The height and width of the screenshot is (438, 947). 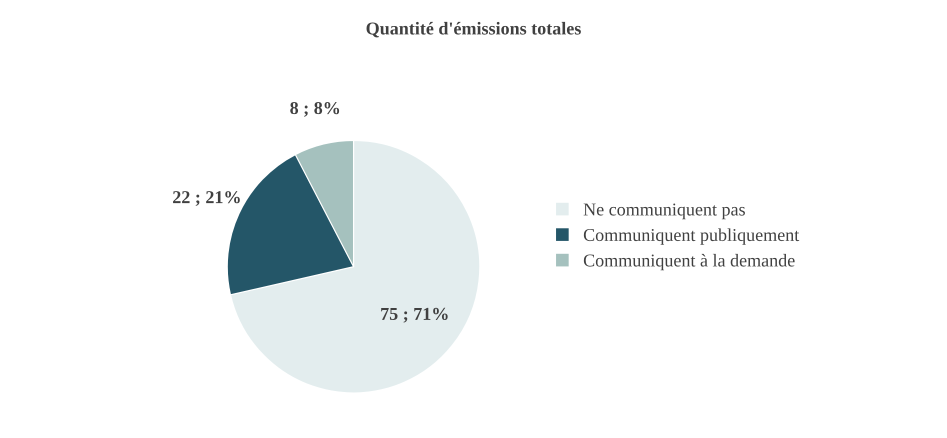 What do you see at coordinates (473, 30) in the screenshot?
I see `chart-title: Quantité d'émissions totales` at bounding box center [473, 30].